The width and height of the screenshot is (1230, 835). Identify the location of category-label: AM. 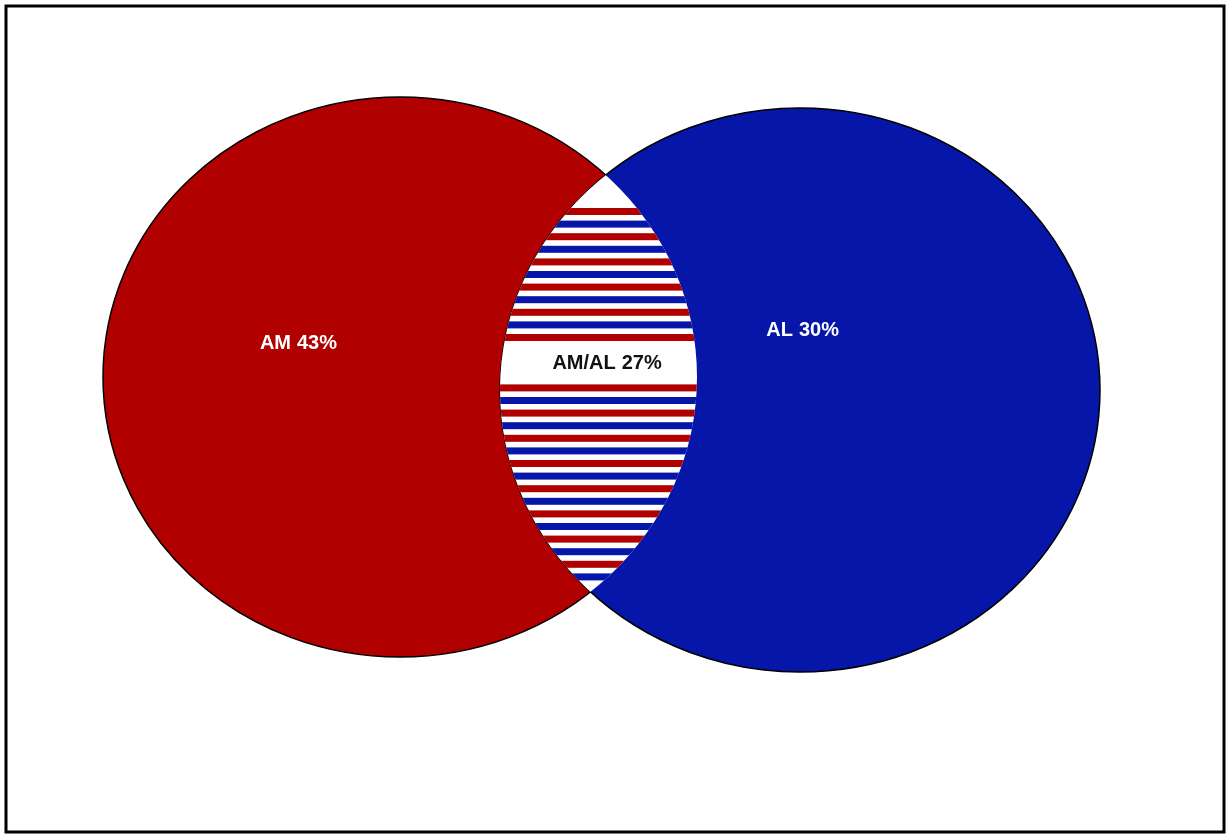
(275, 342).